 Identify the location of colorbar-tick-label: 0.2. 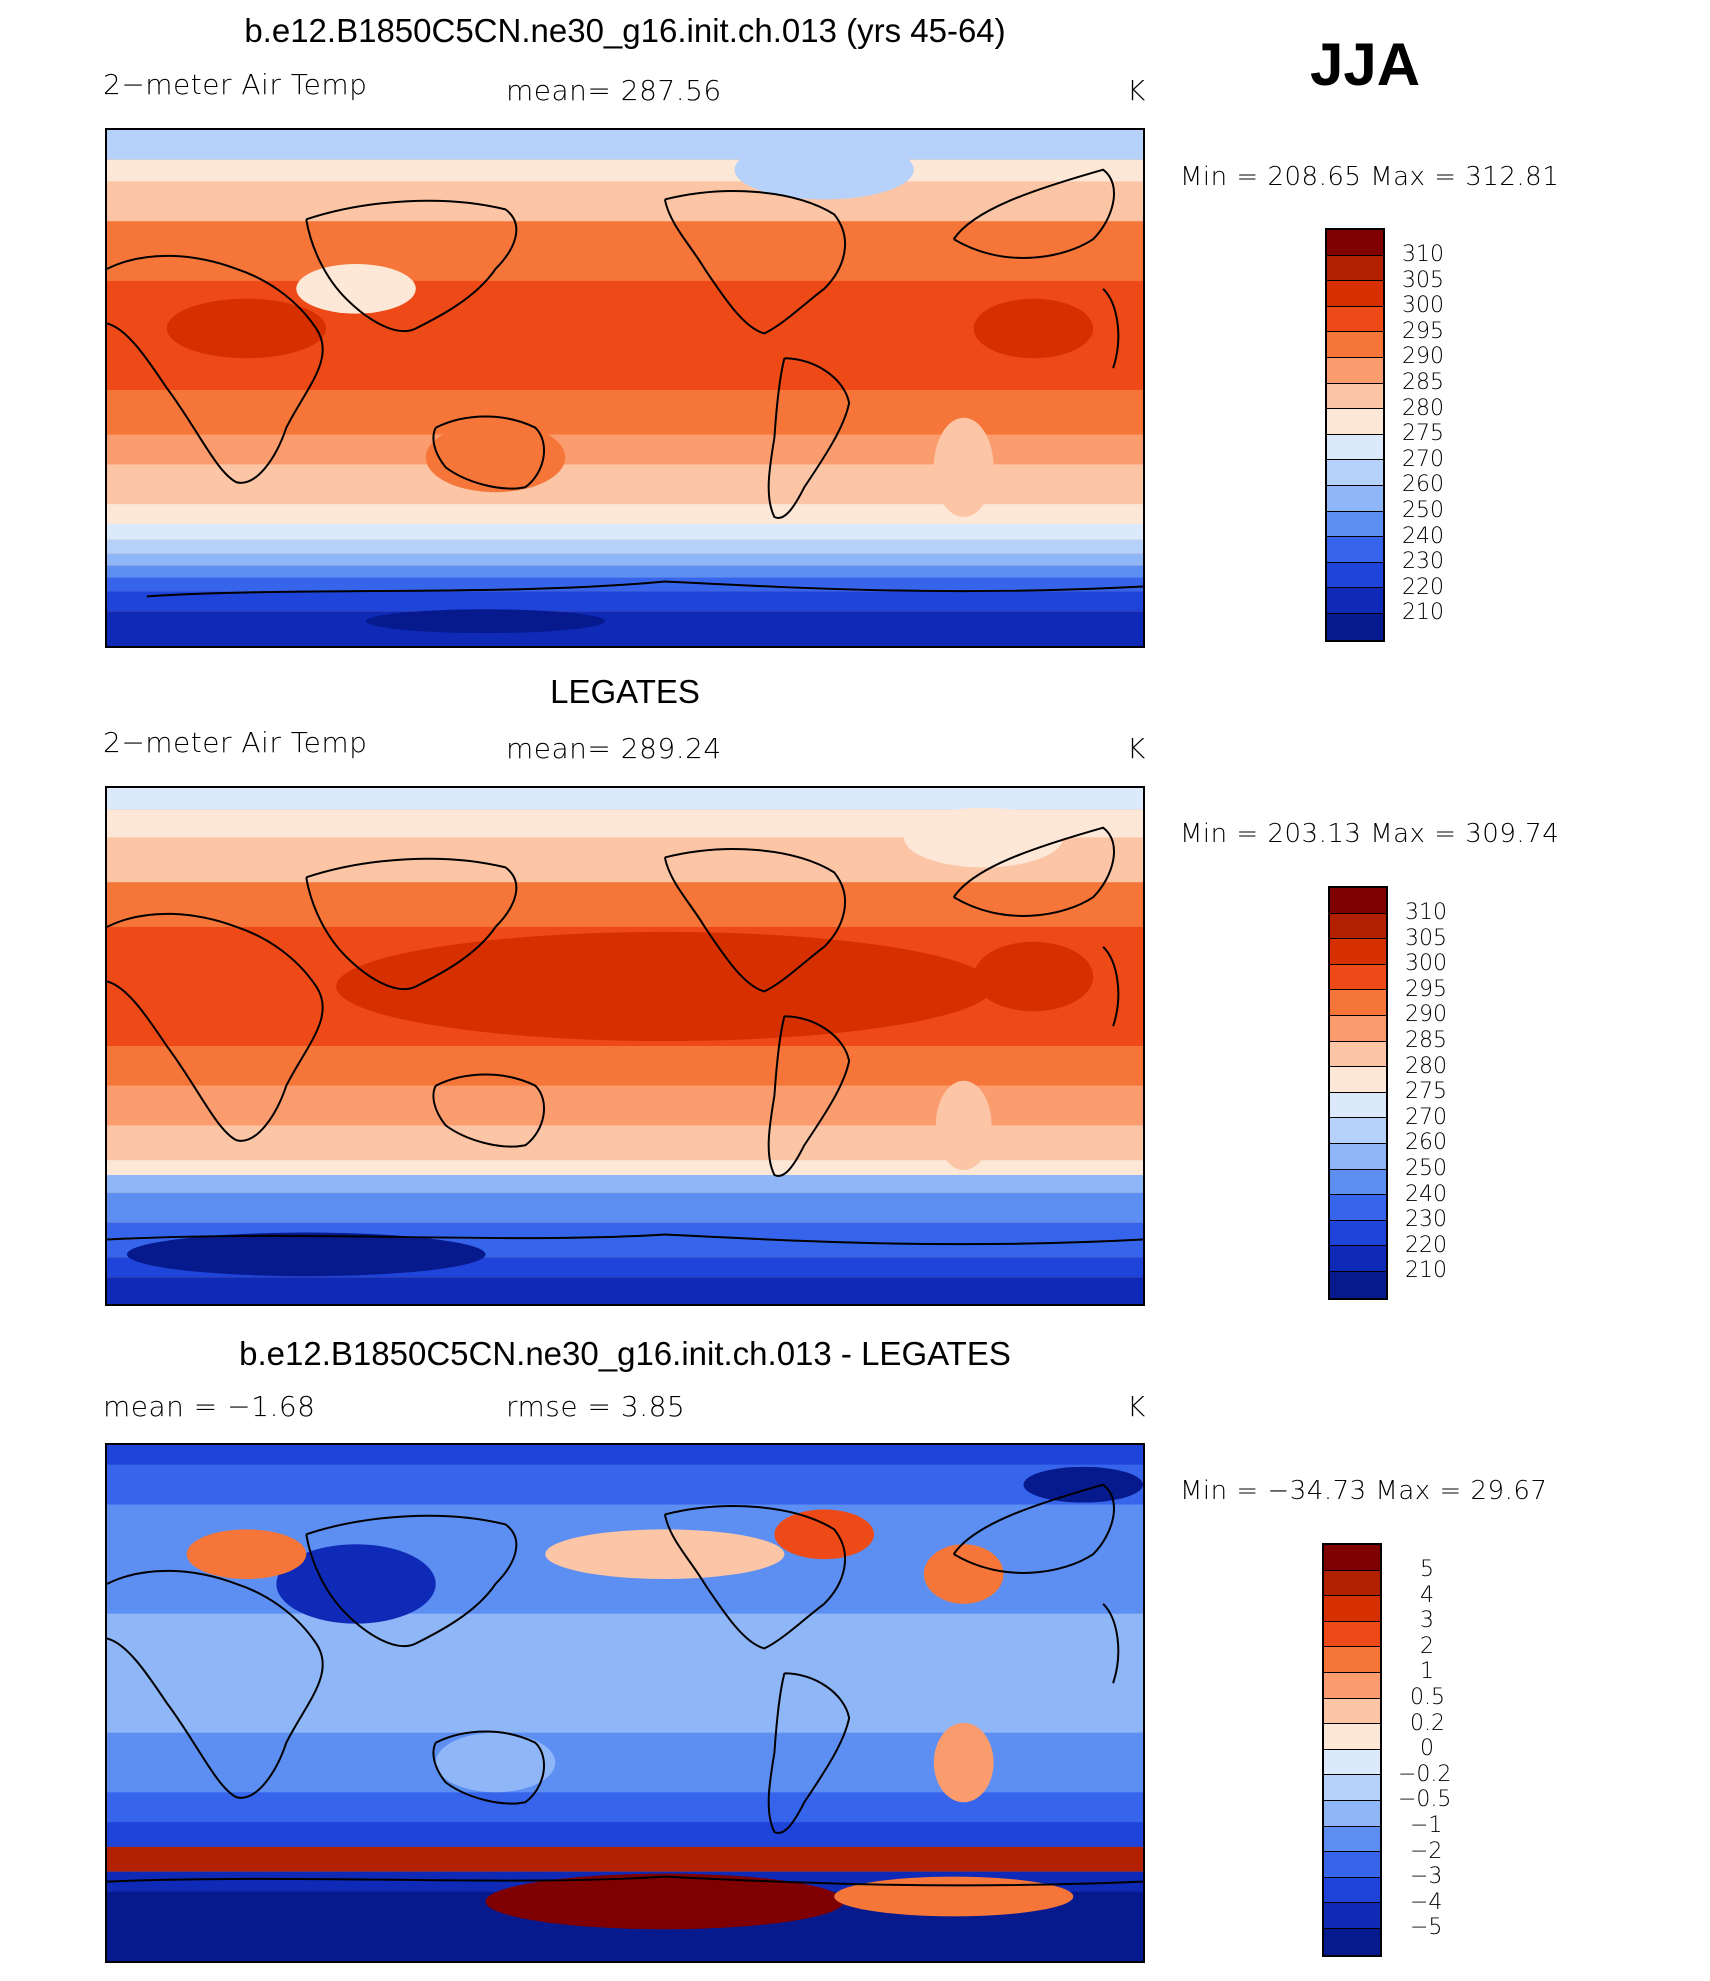
(1427, 1723).